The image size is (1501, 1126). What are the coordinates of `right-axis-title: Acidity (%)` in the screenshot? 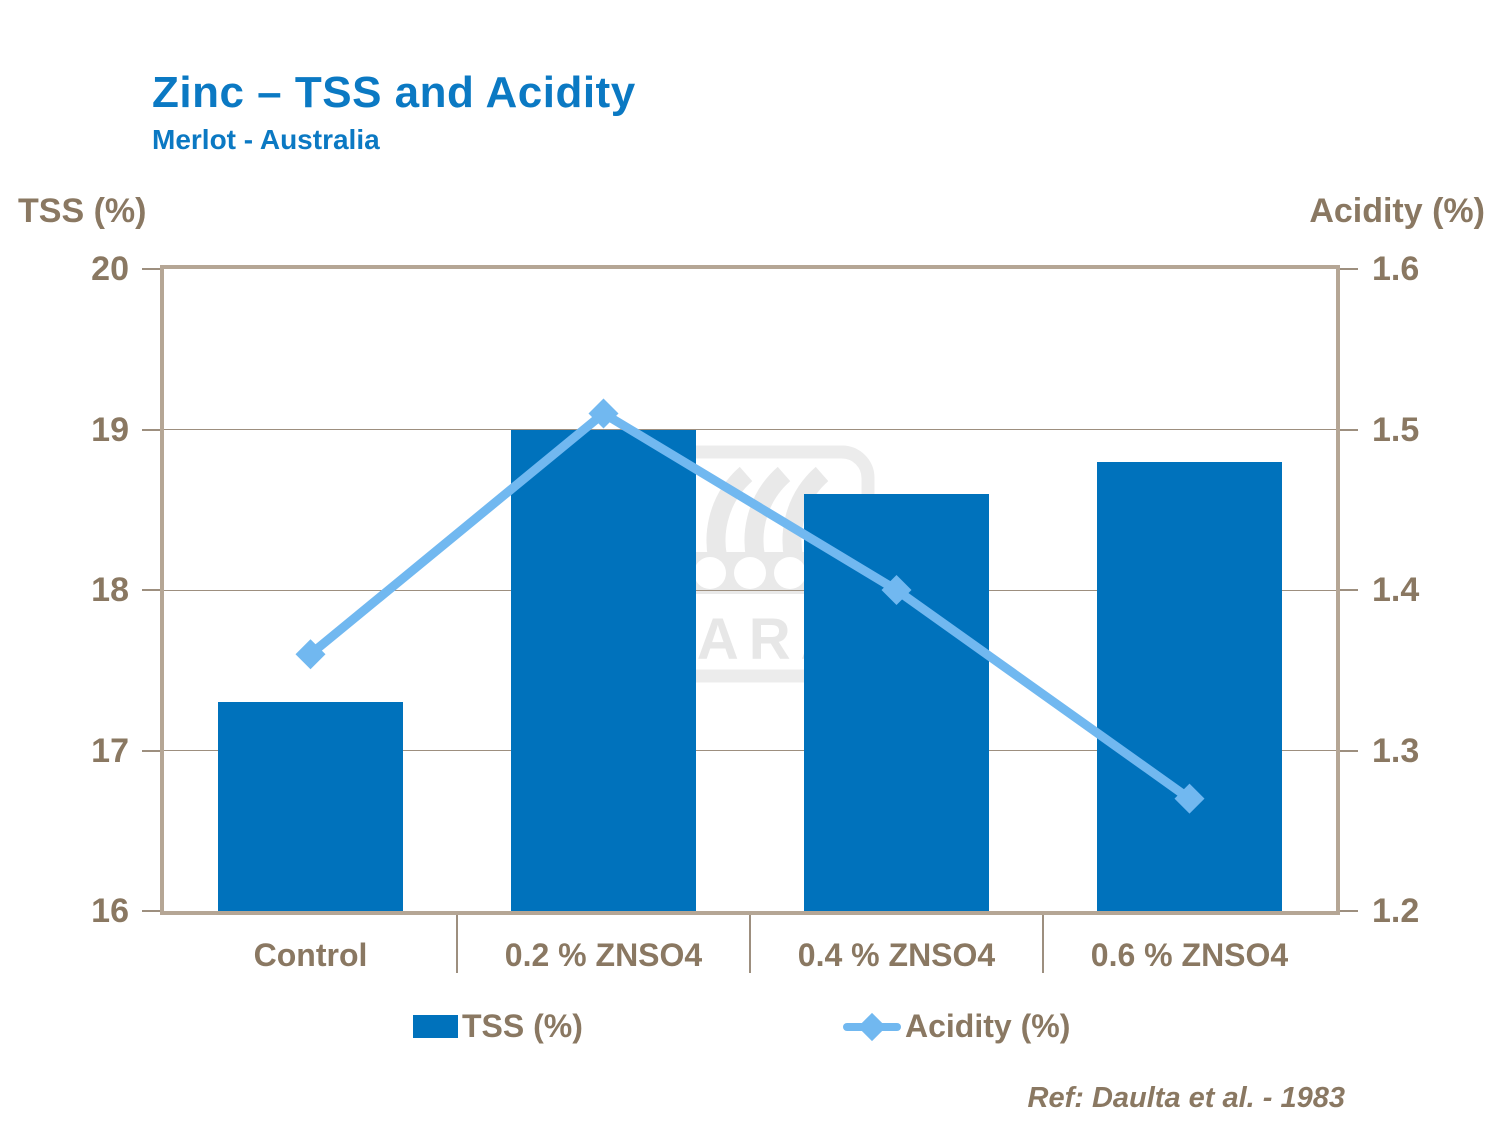 It's located at (1397, 211).